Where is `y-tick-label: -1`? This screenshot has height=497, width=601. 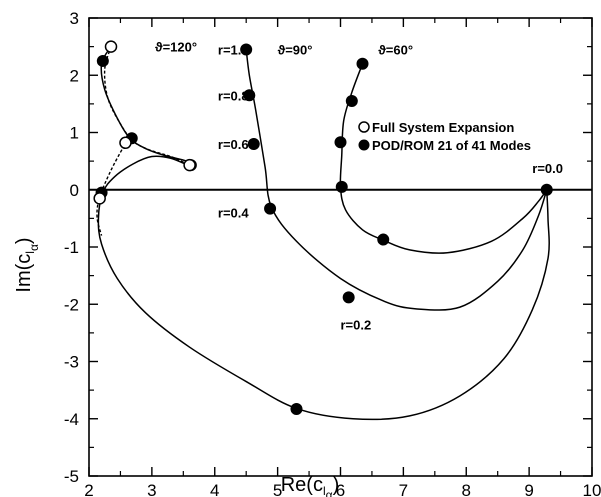
y-tick-label: -1 is located at coordinates (71, 247).